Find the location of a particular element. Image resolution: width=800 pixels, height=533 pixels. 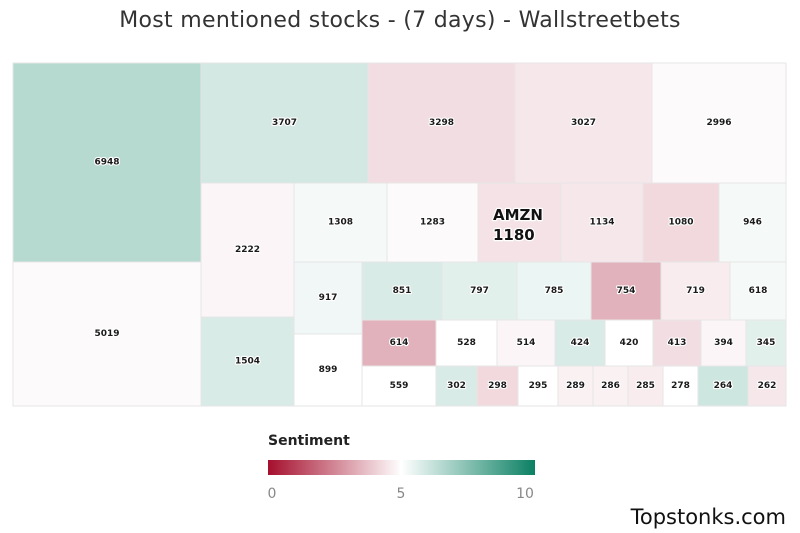

treemap-tile-value: 3298 is located at coordinates (441, 123).